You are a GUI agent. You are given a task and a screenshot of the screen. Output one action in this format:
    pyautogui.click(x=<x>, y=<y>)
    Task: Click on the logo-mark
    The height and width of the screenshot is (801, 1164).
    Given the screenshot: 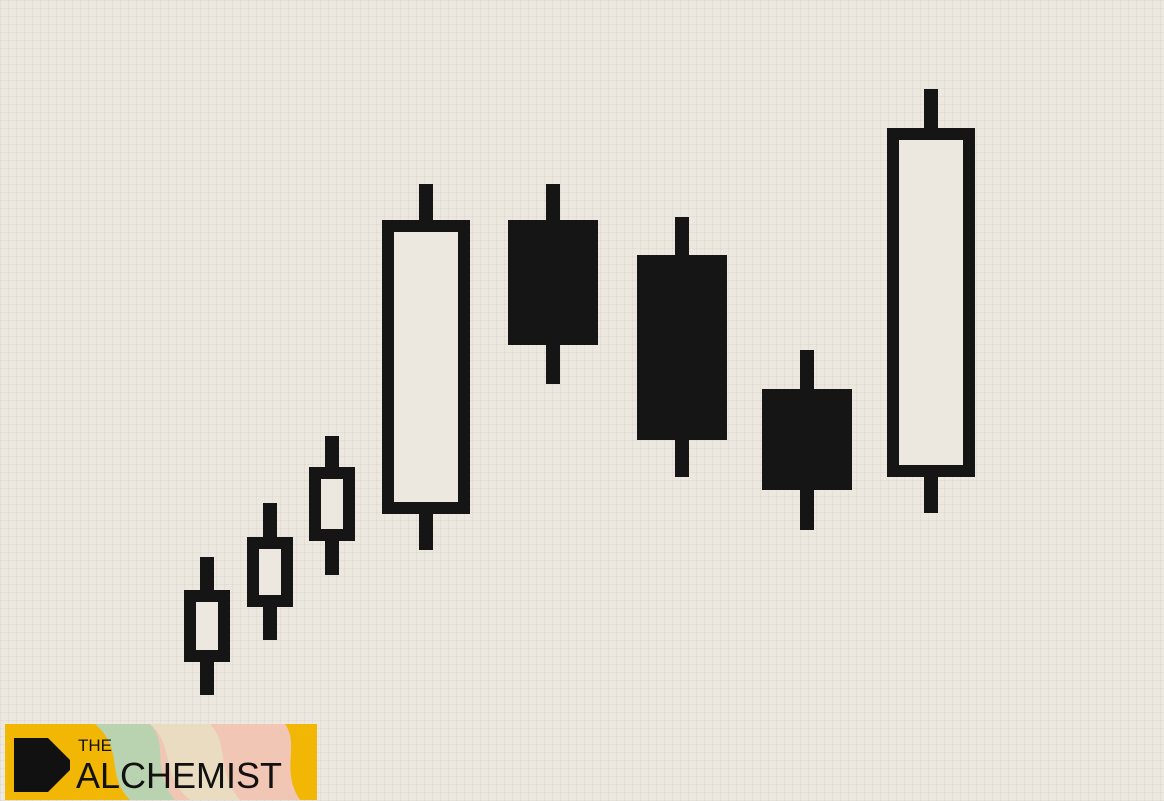 What is the action you would take?
    pyautogui.click(x=42, y=765)
    